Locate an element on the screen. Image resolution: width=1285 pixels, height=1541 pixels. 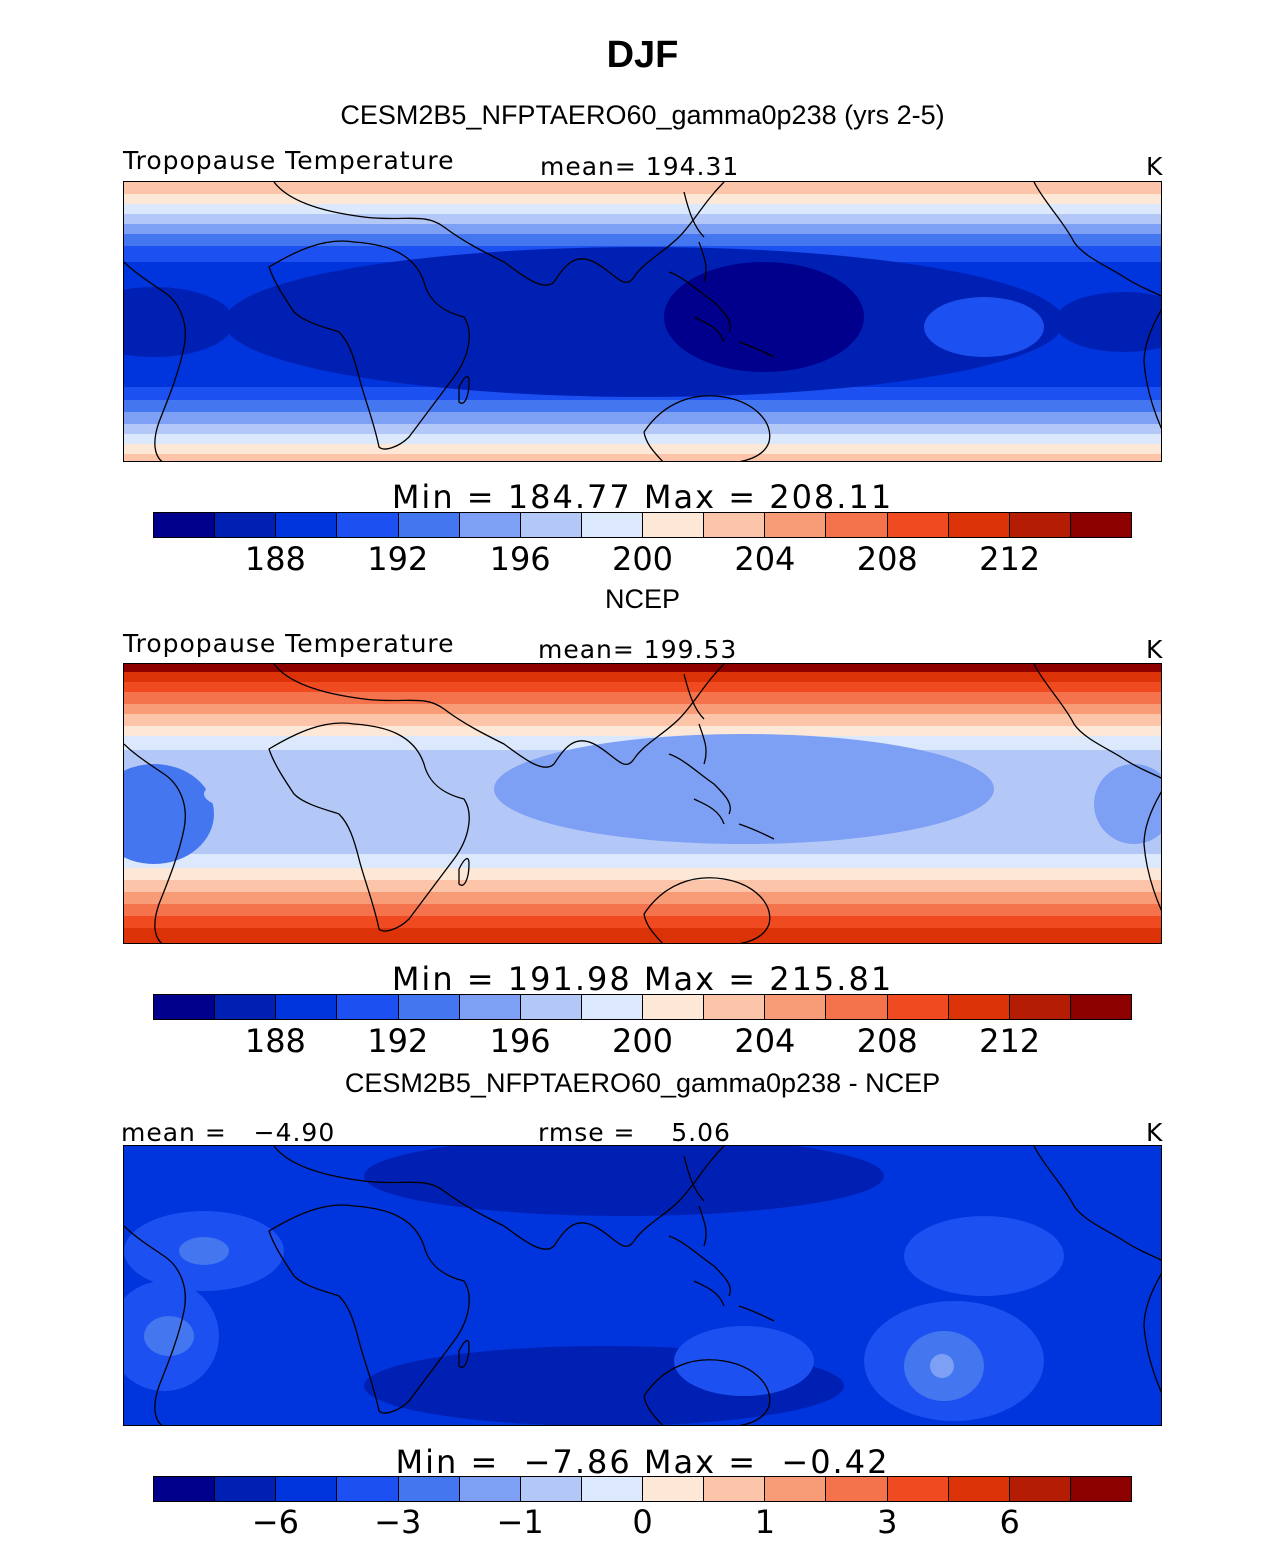
colorbar-tick-label: 6 is located at coordinates (1009, 1522).